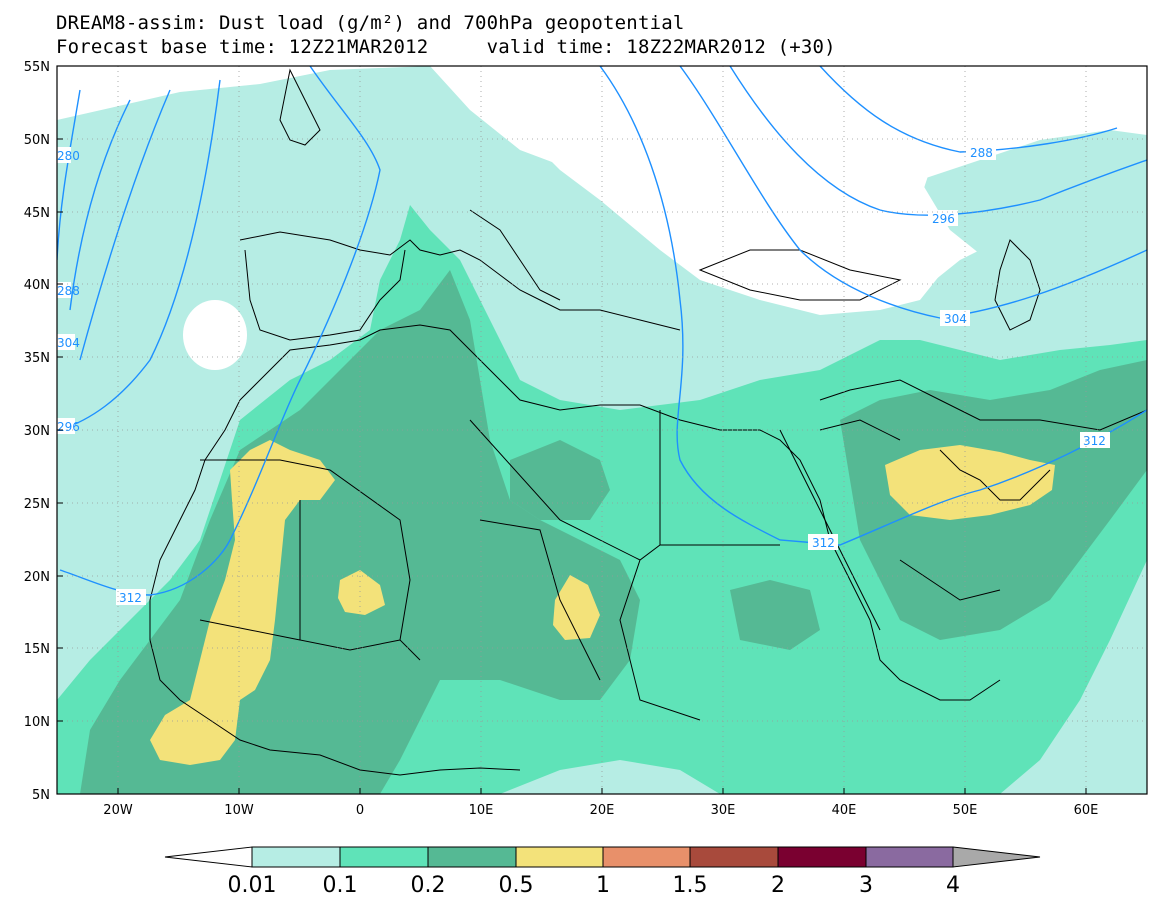 The image size is (1165, 907). Describe the element at coordinates (361, 592) in the screenshot. I see `dust-region-0.5-mali` at that location.